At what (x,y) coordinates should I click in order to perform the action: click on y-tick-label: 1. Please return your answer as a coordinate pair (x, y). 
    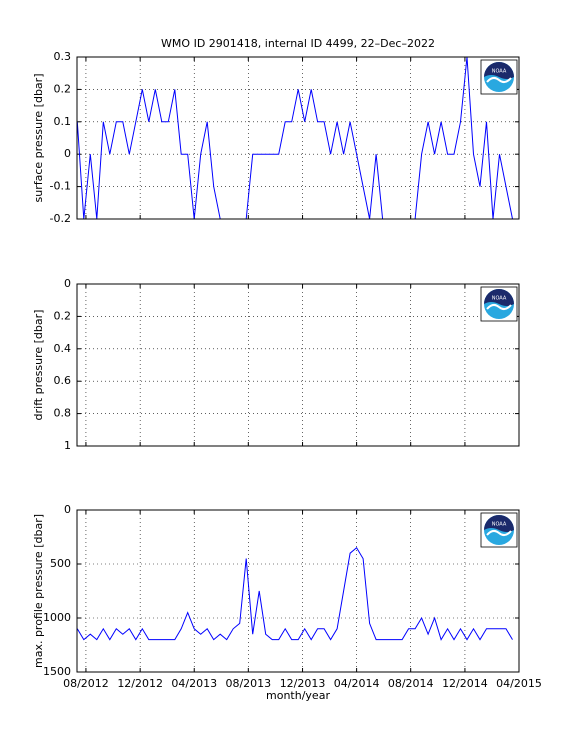
    Looking at the image, I should click on (67, 445).